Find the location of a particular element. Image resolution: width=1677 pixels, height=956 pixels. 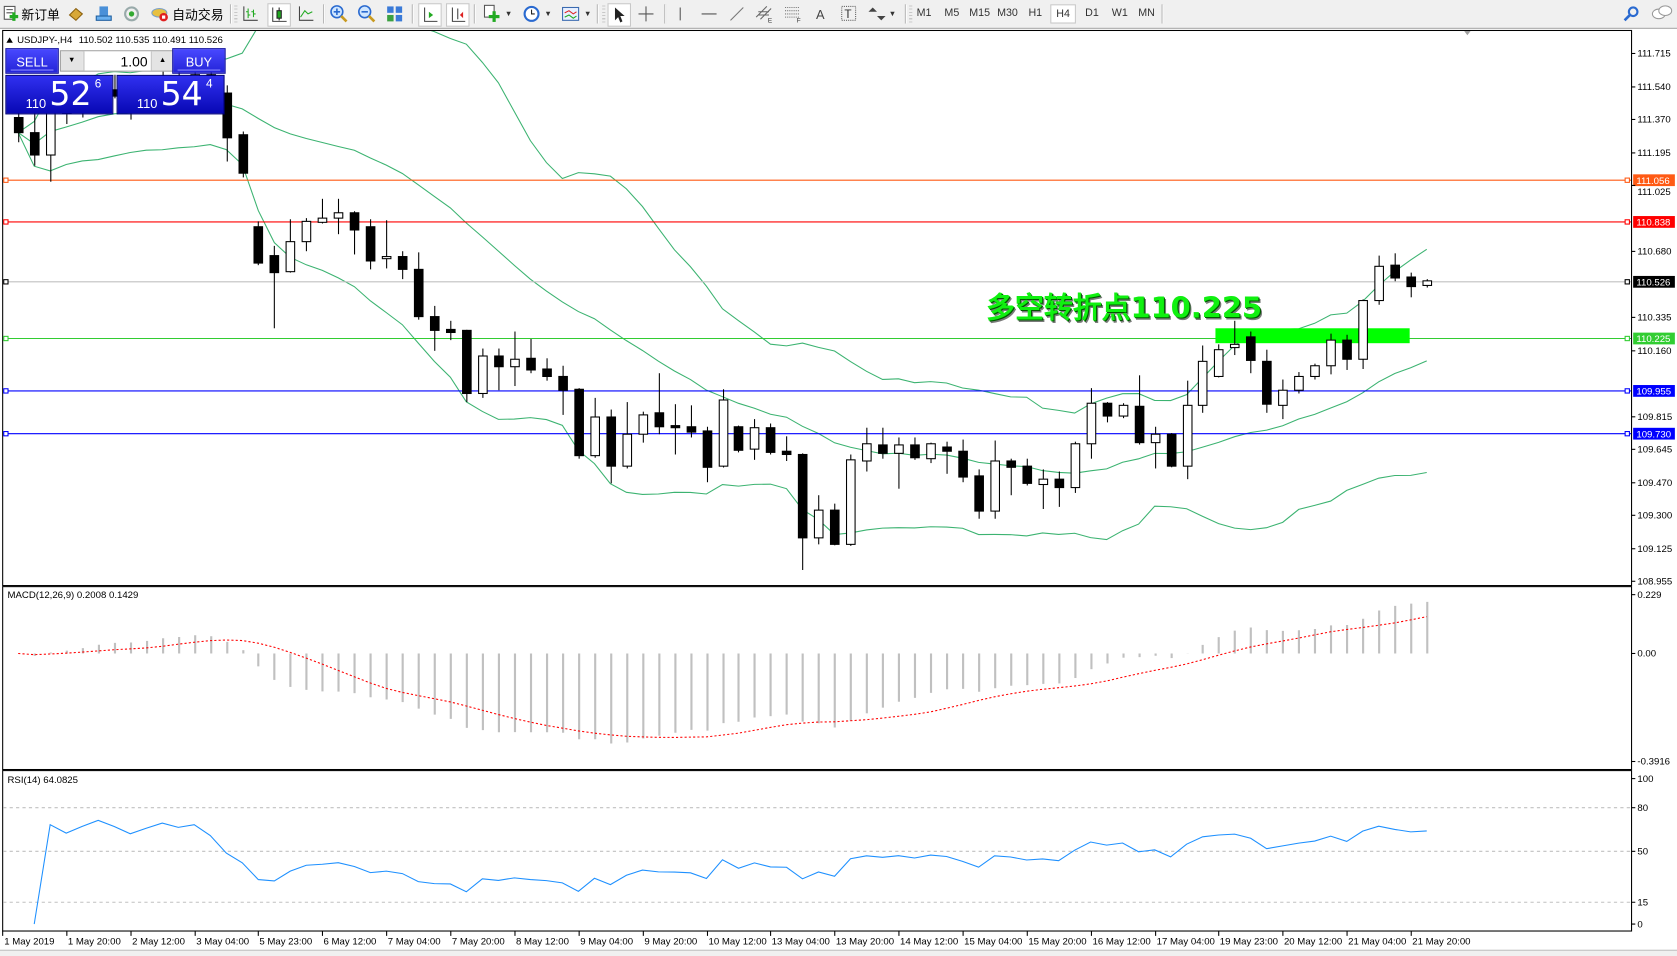

cursor-button is located at coordinates (619, 15).